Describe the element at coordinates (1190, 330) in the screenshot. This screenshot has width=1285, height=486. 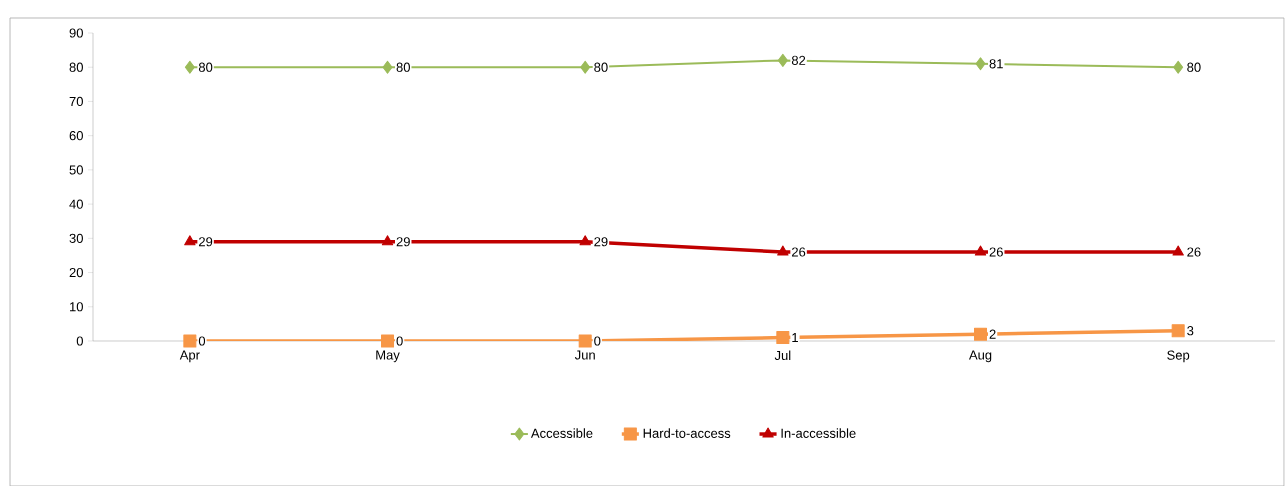
I see `data-label: 3` at that location.